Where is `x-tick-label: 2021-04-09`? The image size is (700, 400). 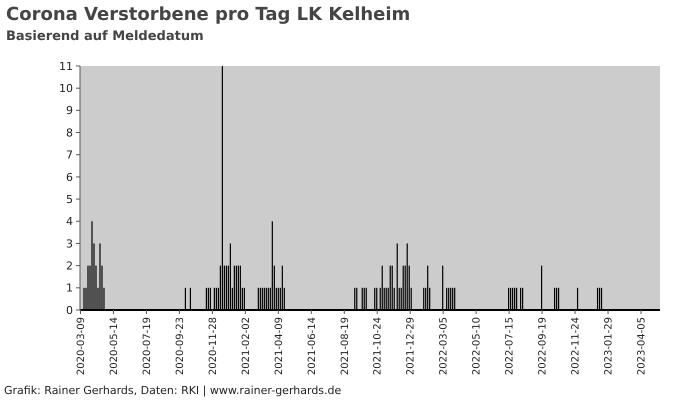
x-tick-label: 2021-04-09 is located at coordinates (279, 346).